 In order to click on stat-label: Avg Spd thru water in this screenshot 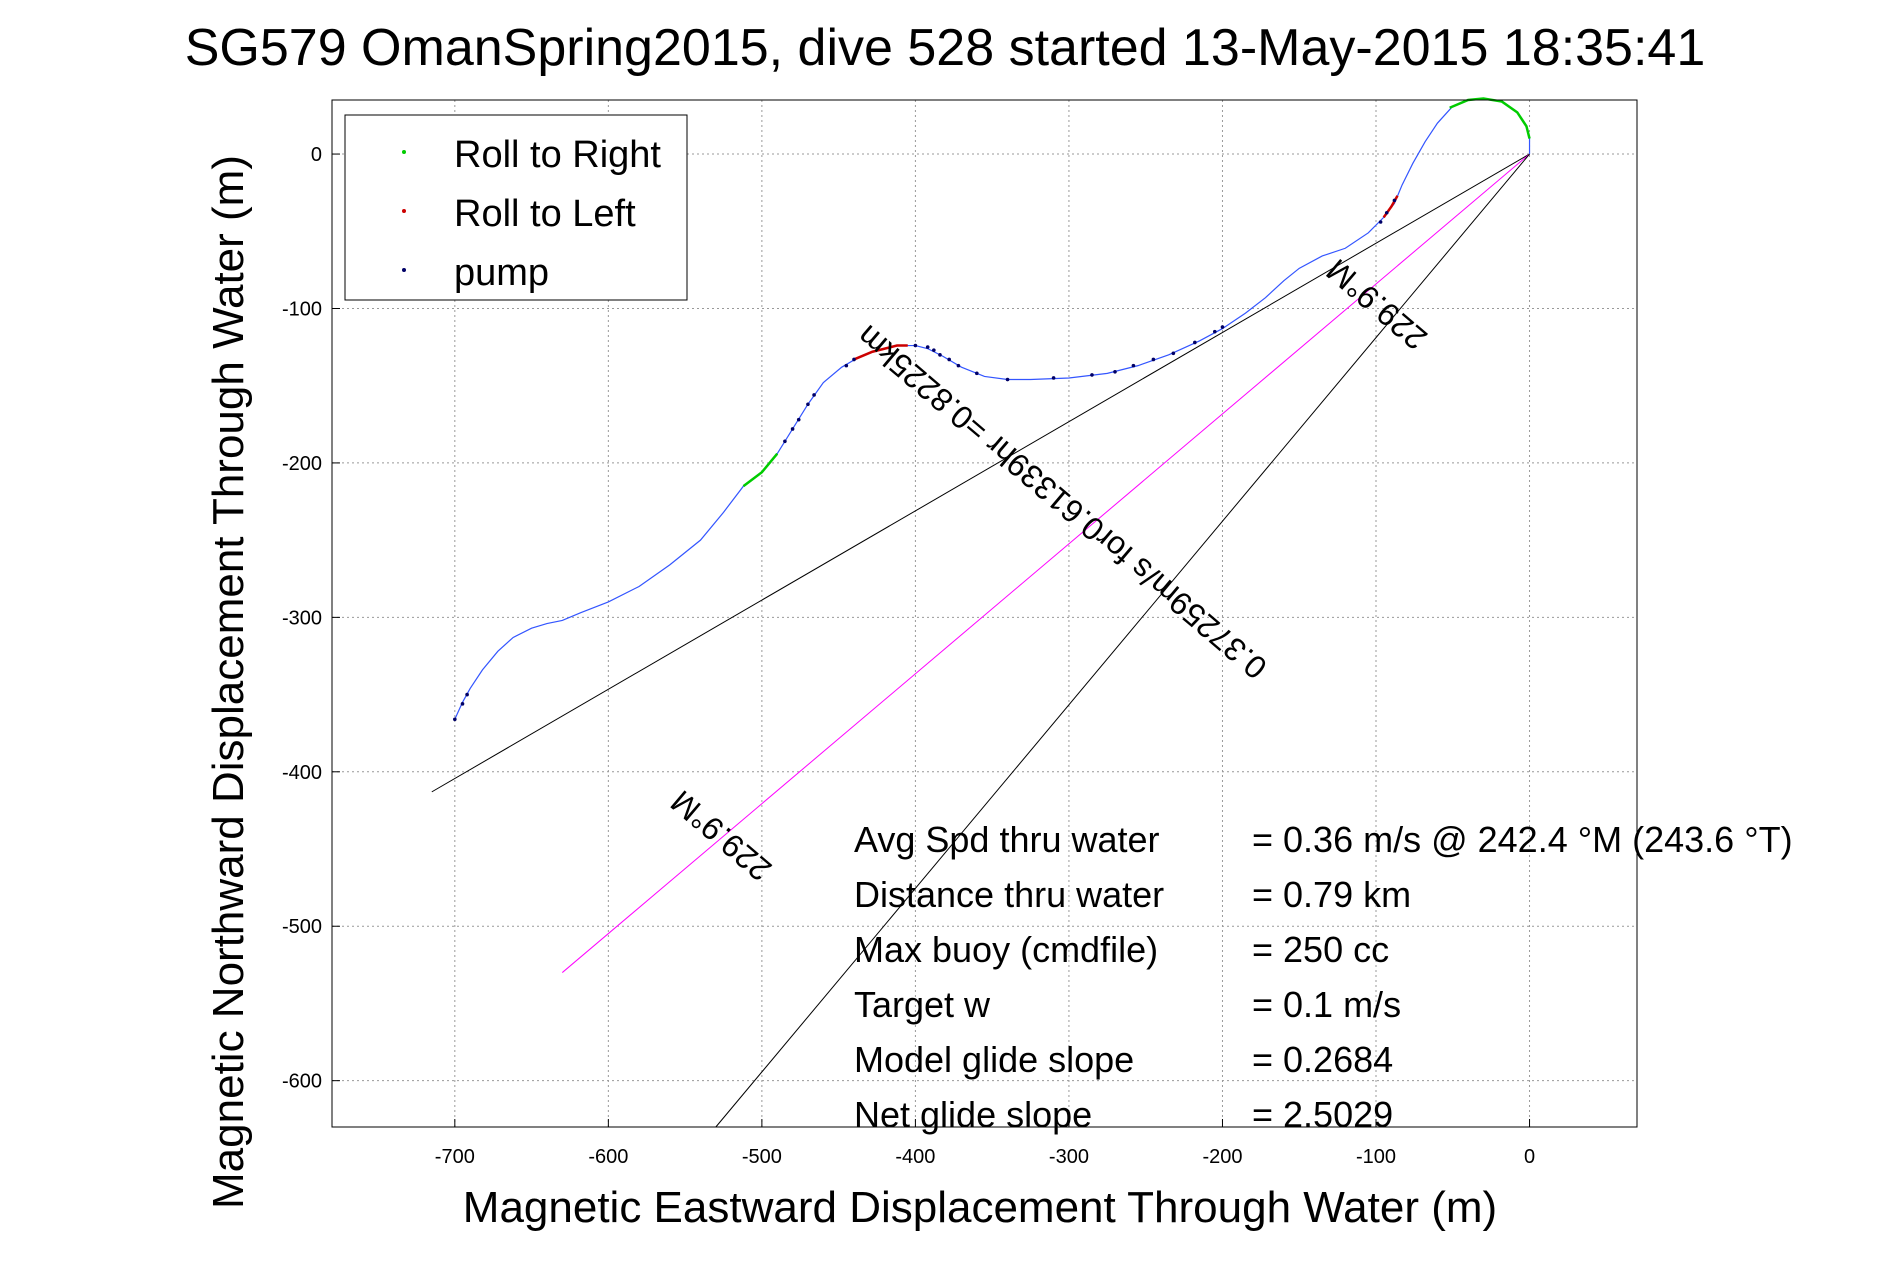, I will do `click(1007, 839)`.